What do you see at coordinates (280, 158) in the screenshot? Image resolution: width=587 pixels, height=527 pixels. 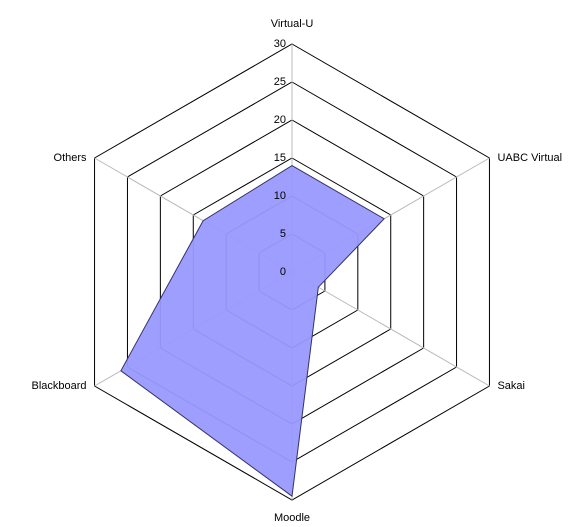 I see `tick-label: 15` at bounding box center [280, 158].